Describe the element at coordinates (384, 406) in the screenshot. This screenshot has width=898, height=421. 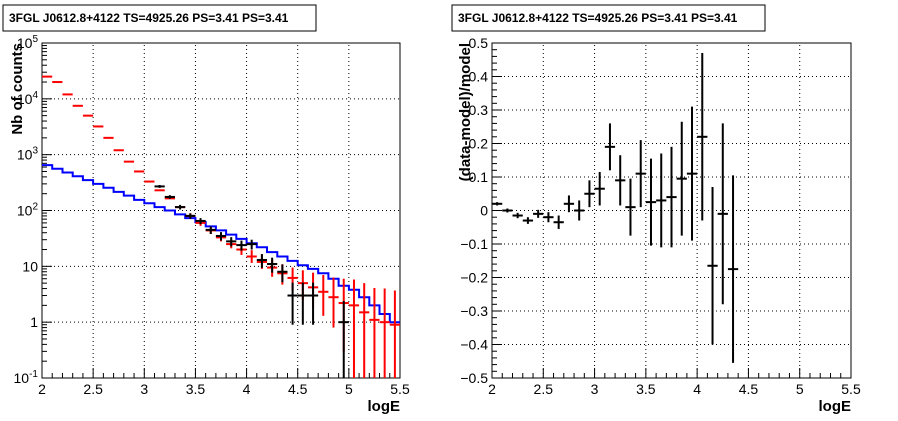
I see `counts-x-axis-label: logE` at that location.